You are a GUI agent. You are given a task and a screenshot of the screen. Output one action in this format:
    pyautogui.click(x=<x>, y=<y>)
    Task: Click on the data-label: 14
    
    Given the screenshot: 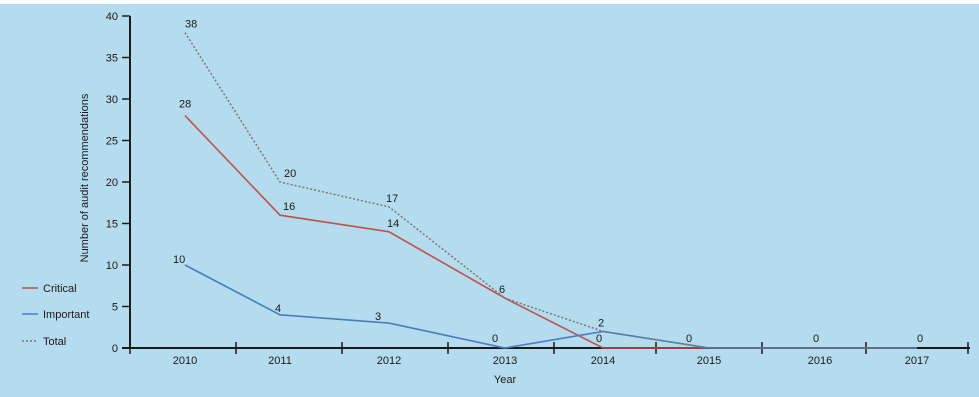 What is the action you would take?
    pyautogui.click(x=393, y=224)
    